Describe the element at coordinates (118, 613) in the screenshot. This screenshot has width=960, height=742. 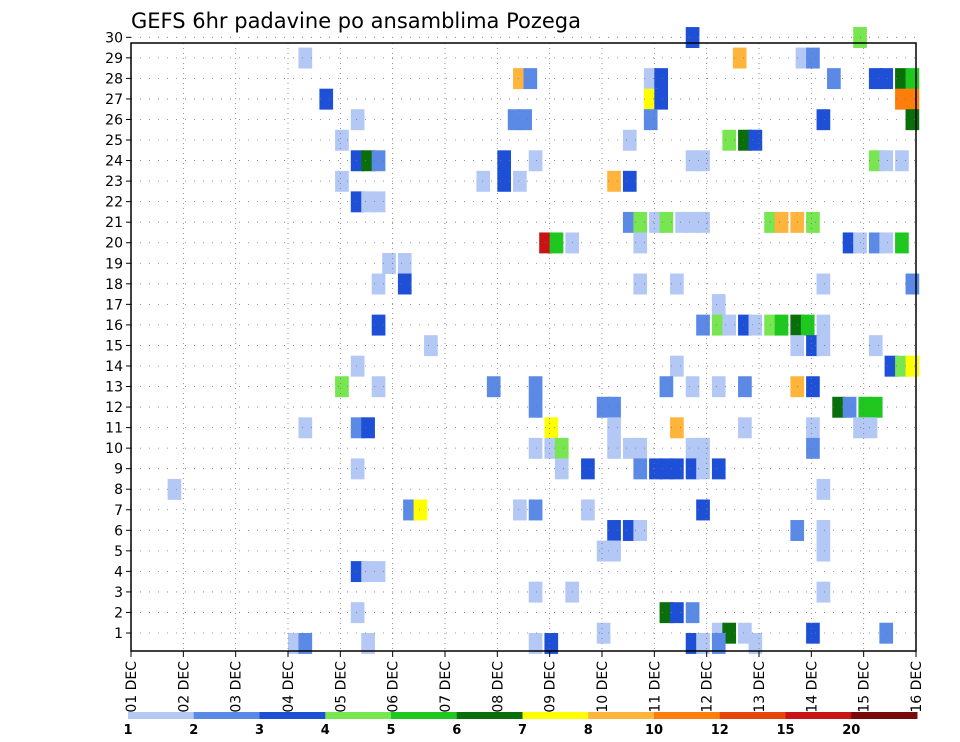
I see `y-tick-label: 2` at that location.